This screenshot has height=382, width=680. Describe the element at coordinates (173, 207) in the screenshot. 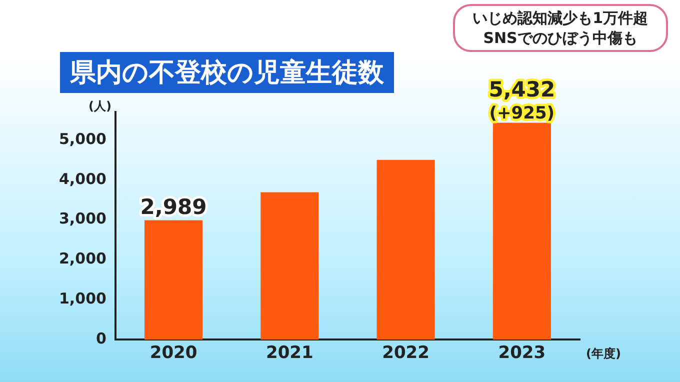

I see `data-label: 2,989` at that location.